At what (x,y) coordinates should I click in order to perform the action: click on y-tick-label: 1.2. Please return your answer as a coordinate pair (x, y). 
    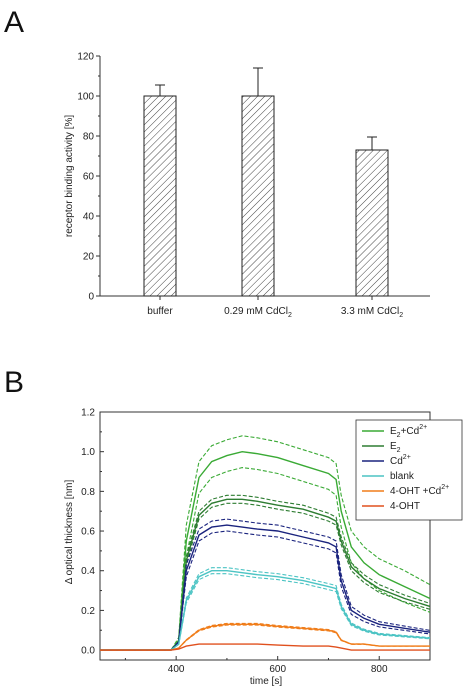
    Looking at the image, I should click on (88, 413).